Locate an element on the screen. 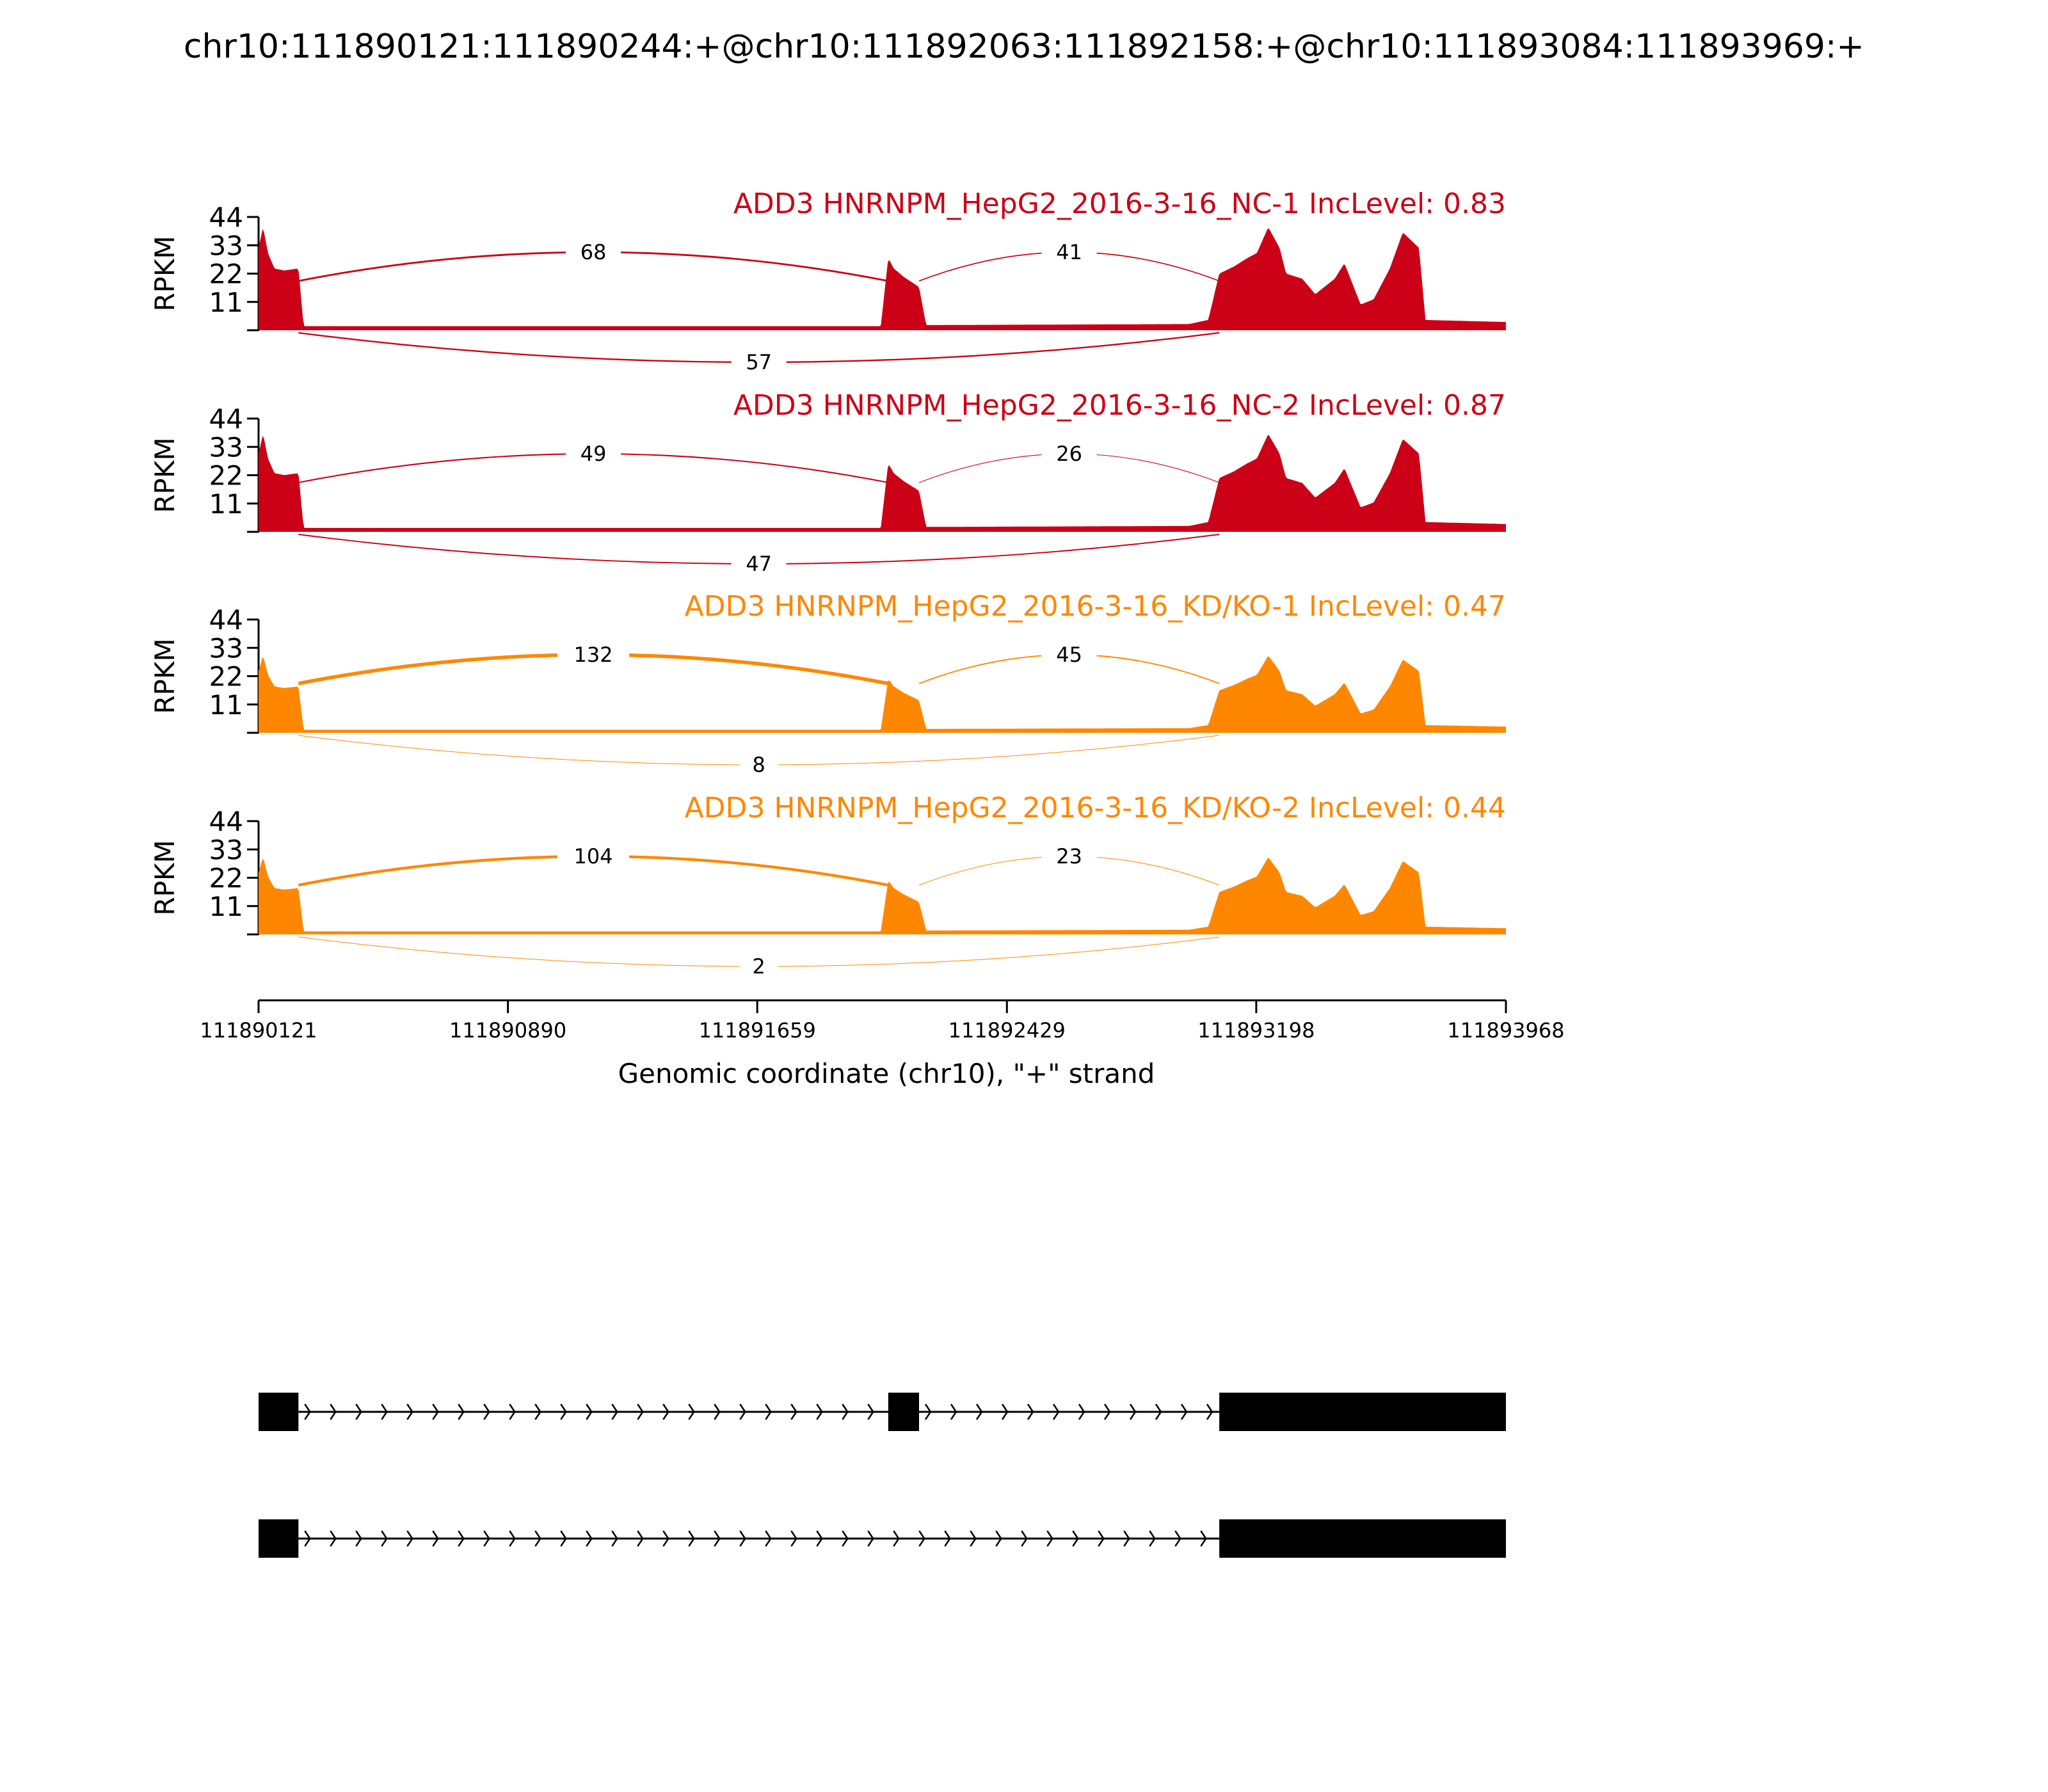 The width and height of the screenshot is (2048, 1792). y-tick-label: 11 is located at coordinates (226, 302).